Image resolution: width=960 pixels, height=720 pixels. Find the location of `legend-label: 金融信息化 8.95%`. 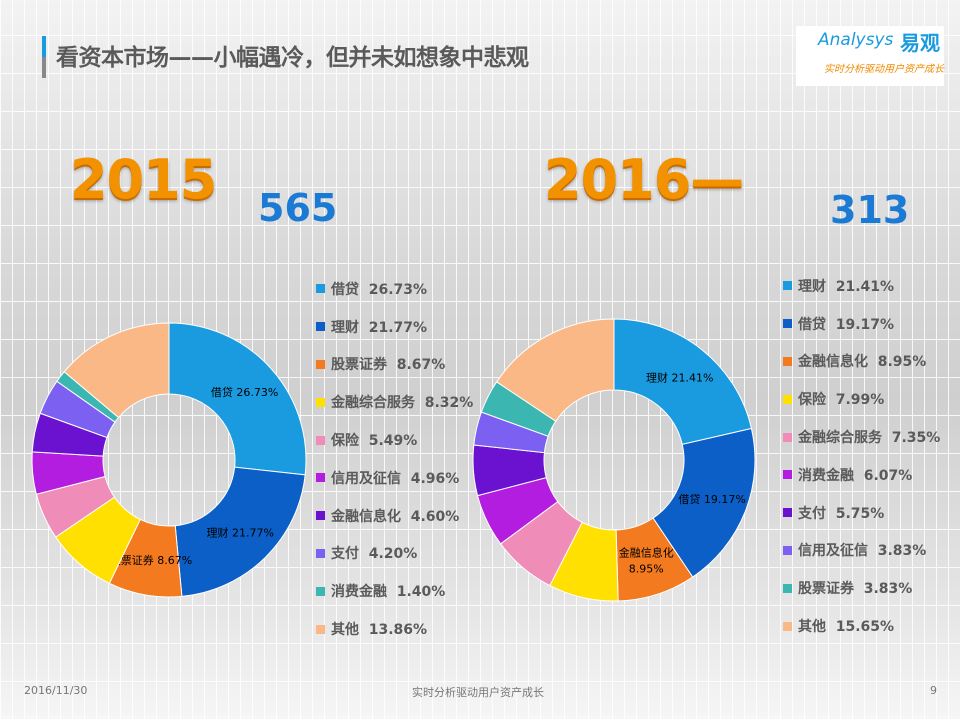

legend-label: 金融信息化 8.95% is located at coordinates (862, 362).